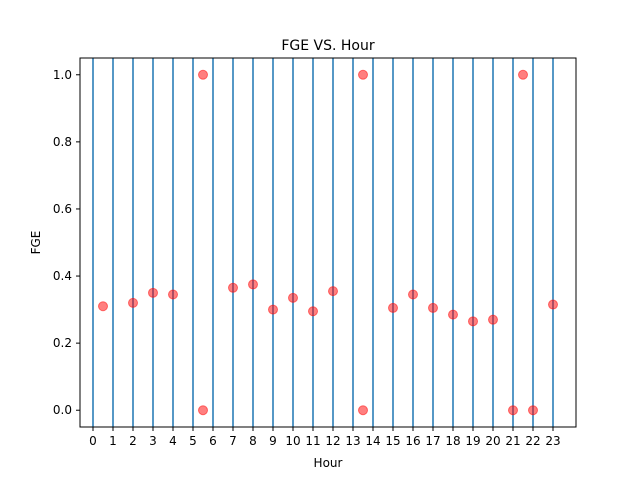  Describe the element at coordinates (273, 441) in the screenshot. I see `x-tick-label-9: 9` at that location.